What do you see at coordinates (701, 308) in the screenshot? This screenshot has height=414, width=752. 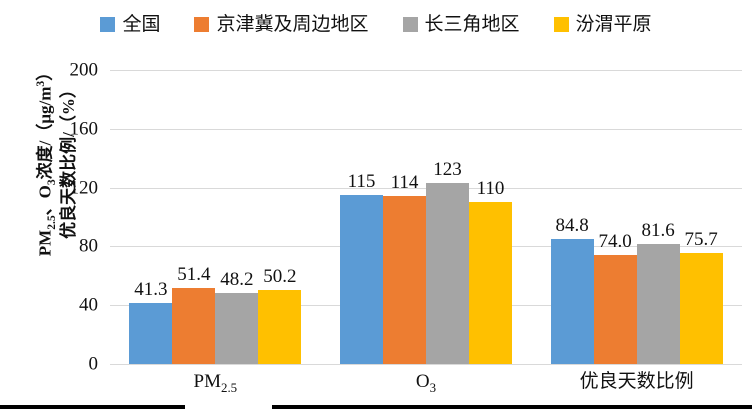 I see `bar-优良天数比例-汾渭平原` at bounding box center [701, 308].